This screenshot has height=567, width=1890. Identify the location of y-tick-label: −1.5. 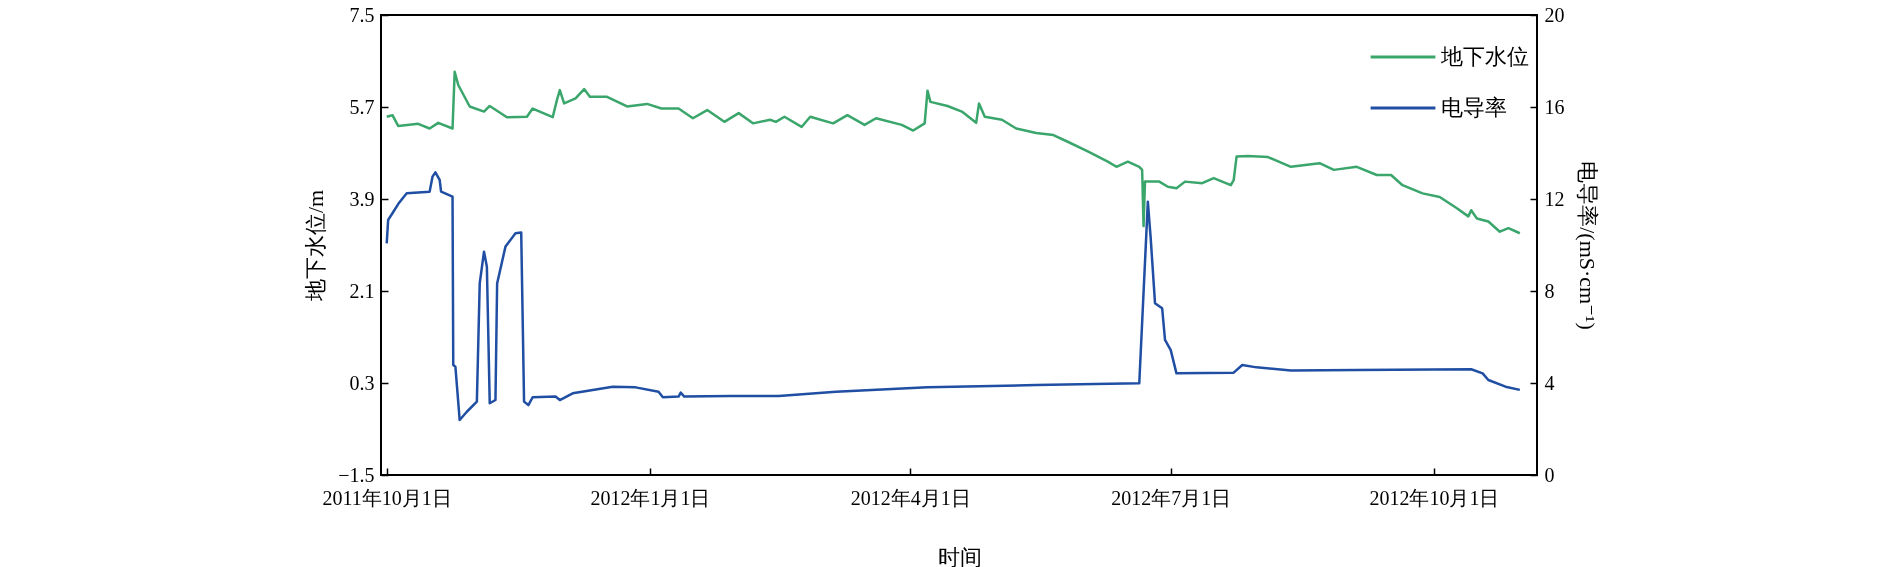
(356, 474).